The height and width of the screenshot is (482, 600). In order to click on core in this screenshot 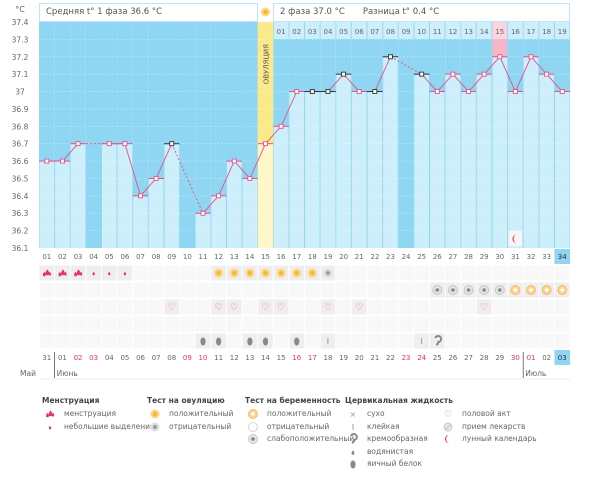, I will do `click(327, 273)`.